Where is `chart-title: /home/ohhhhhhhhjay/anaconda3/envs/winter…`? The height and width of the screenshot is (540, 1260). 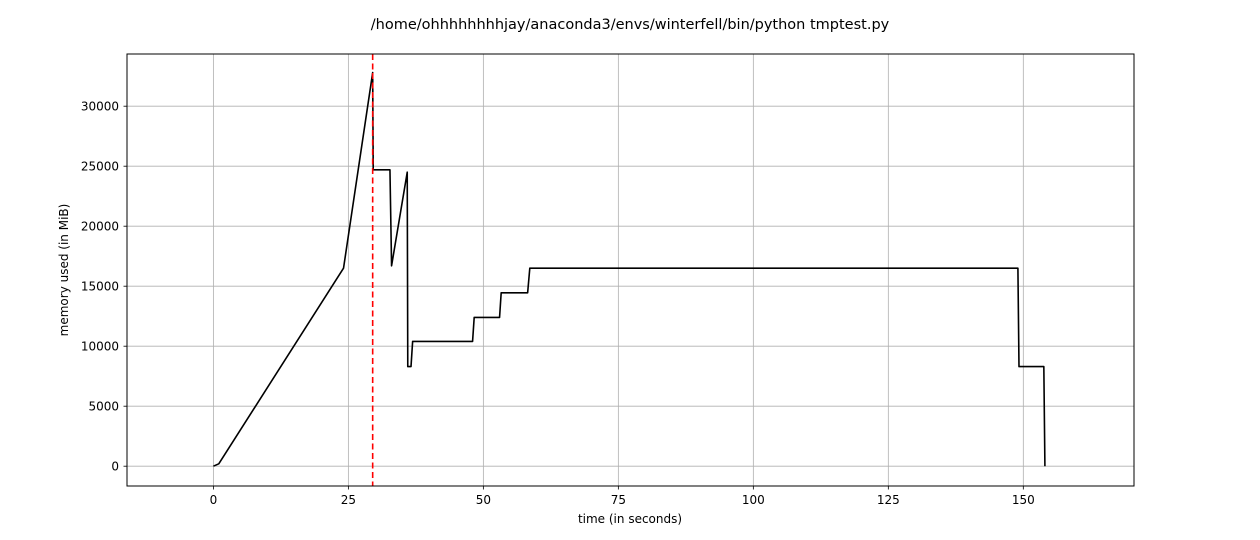 chart-title: /home/ohhhhhhhhjay/anaconda3/envs/winter… is located at coordinates (630, 25).